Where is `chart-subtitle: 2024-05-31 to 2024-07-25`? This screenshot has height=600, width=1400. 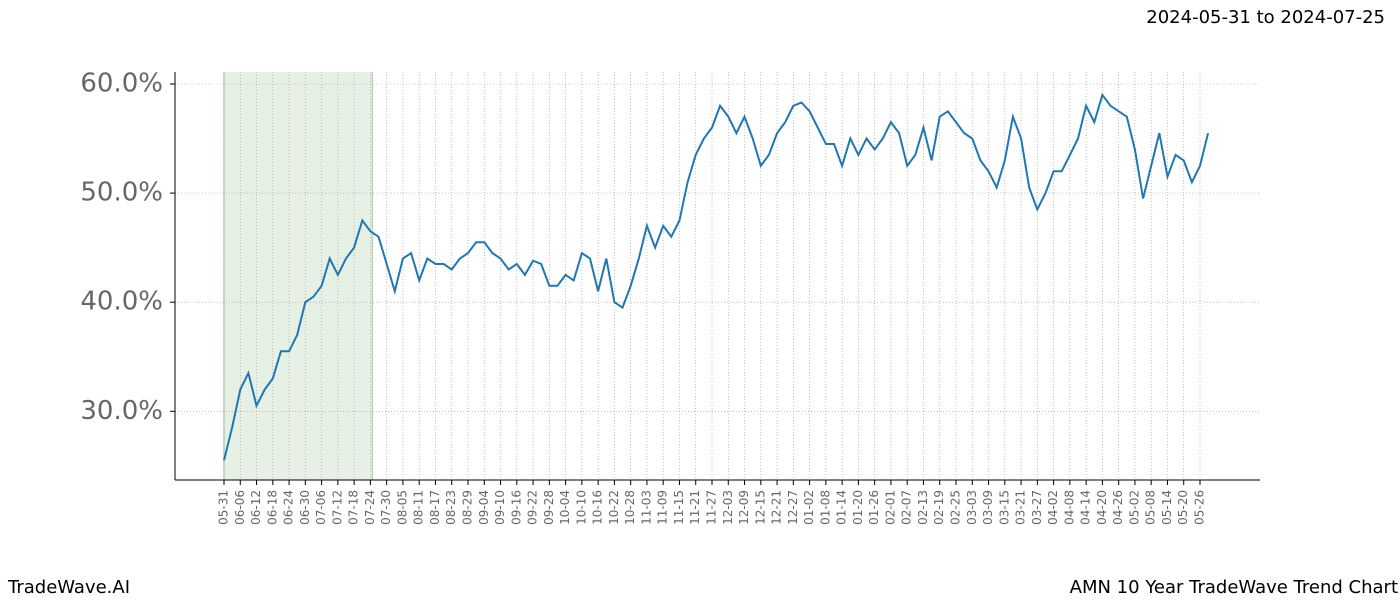 chart-subtitle: 2024-05-31 to 2024-07-25 is located at coordinates (1265, 17).